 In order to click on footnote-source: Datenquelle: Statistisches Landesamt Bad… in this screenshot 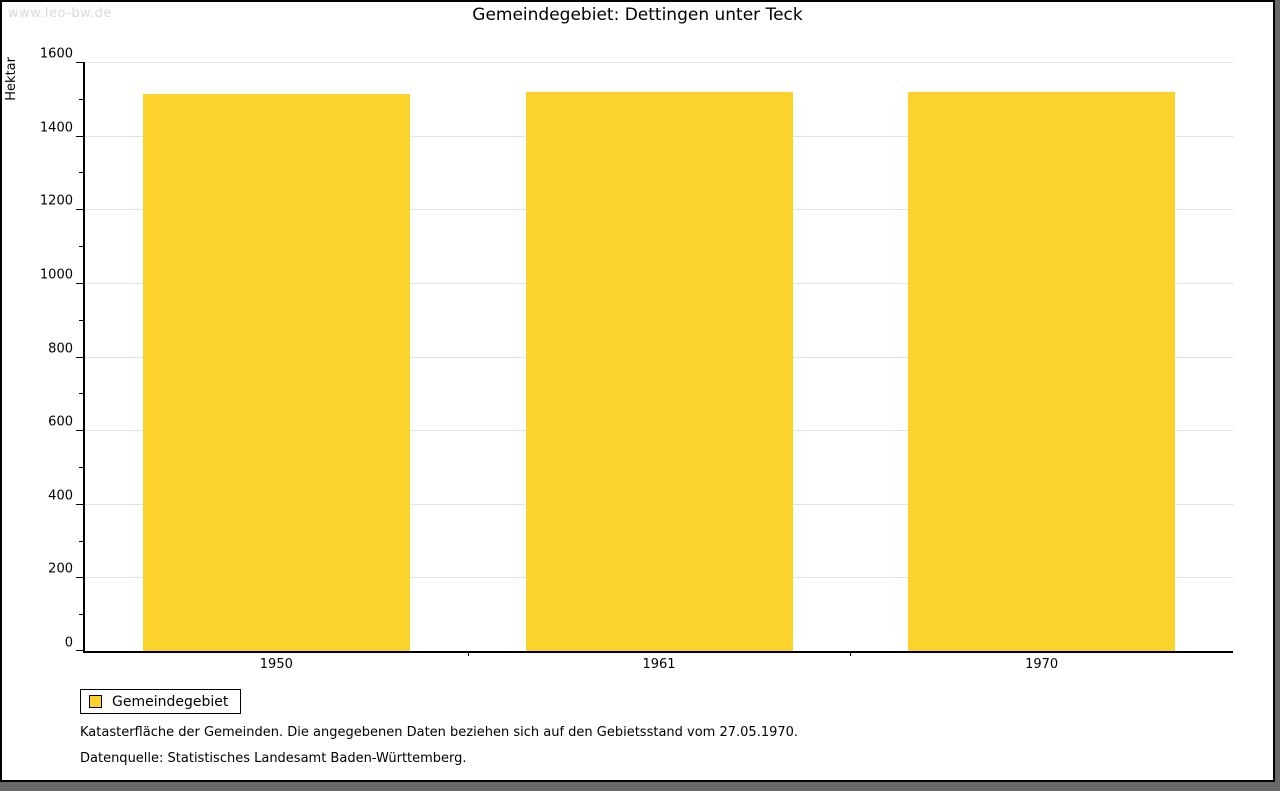, I will do `click(273, 758)`.